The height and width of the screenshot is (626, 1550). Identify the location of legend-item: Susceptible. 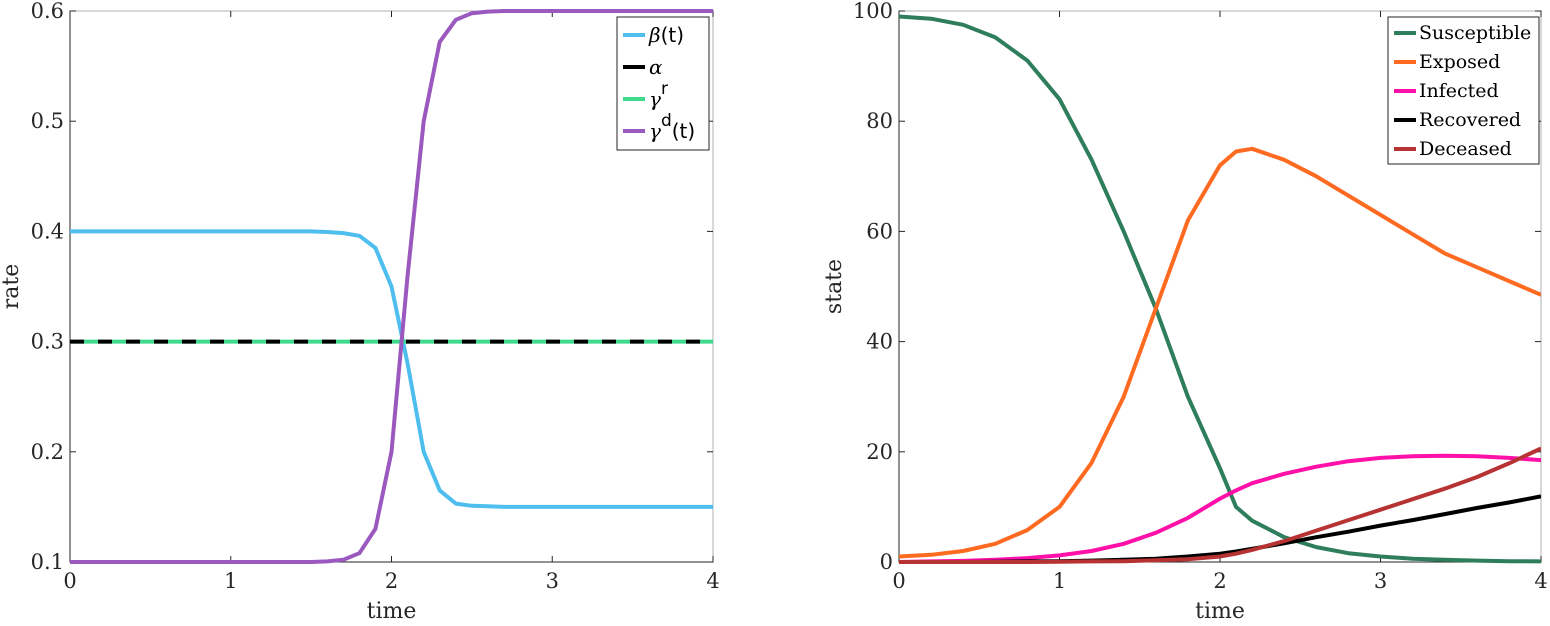
(1462, 33).